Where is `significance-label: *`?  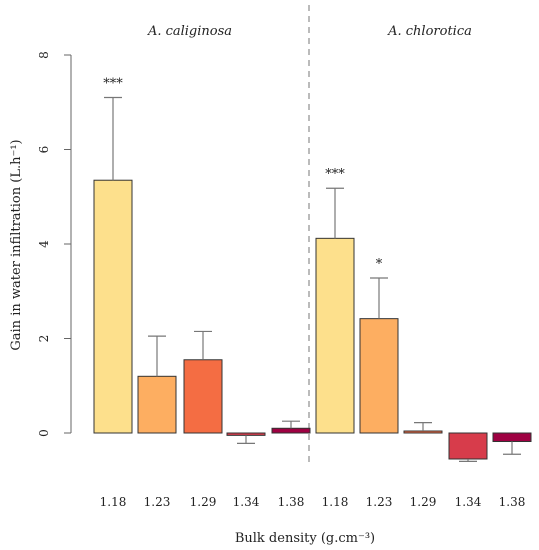 significance-label: * is located at coordinates (379, 264).